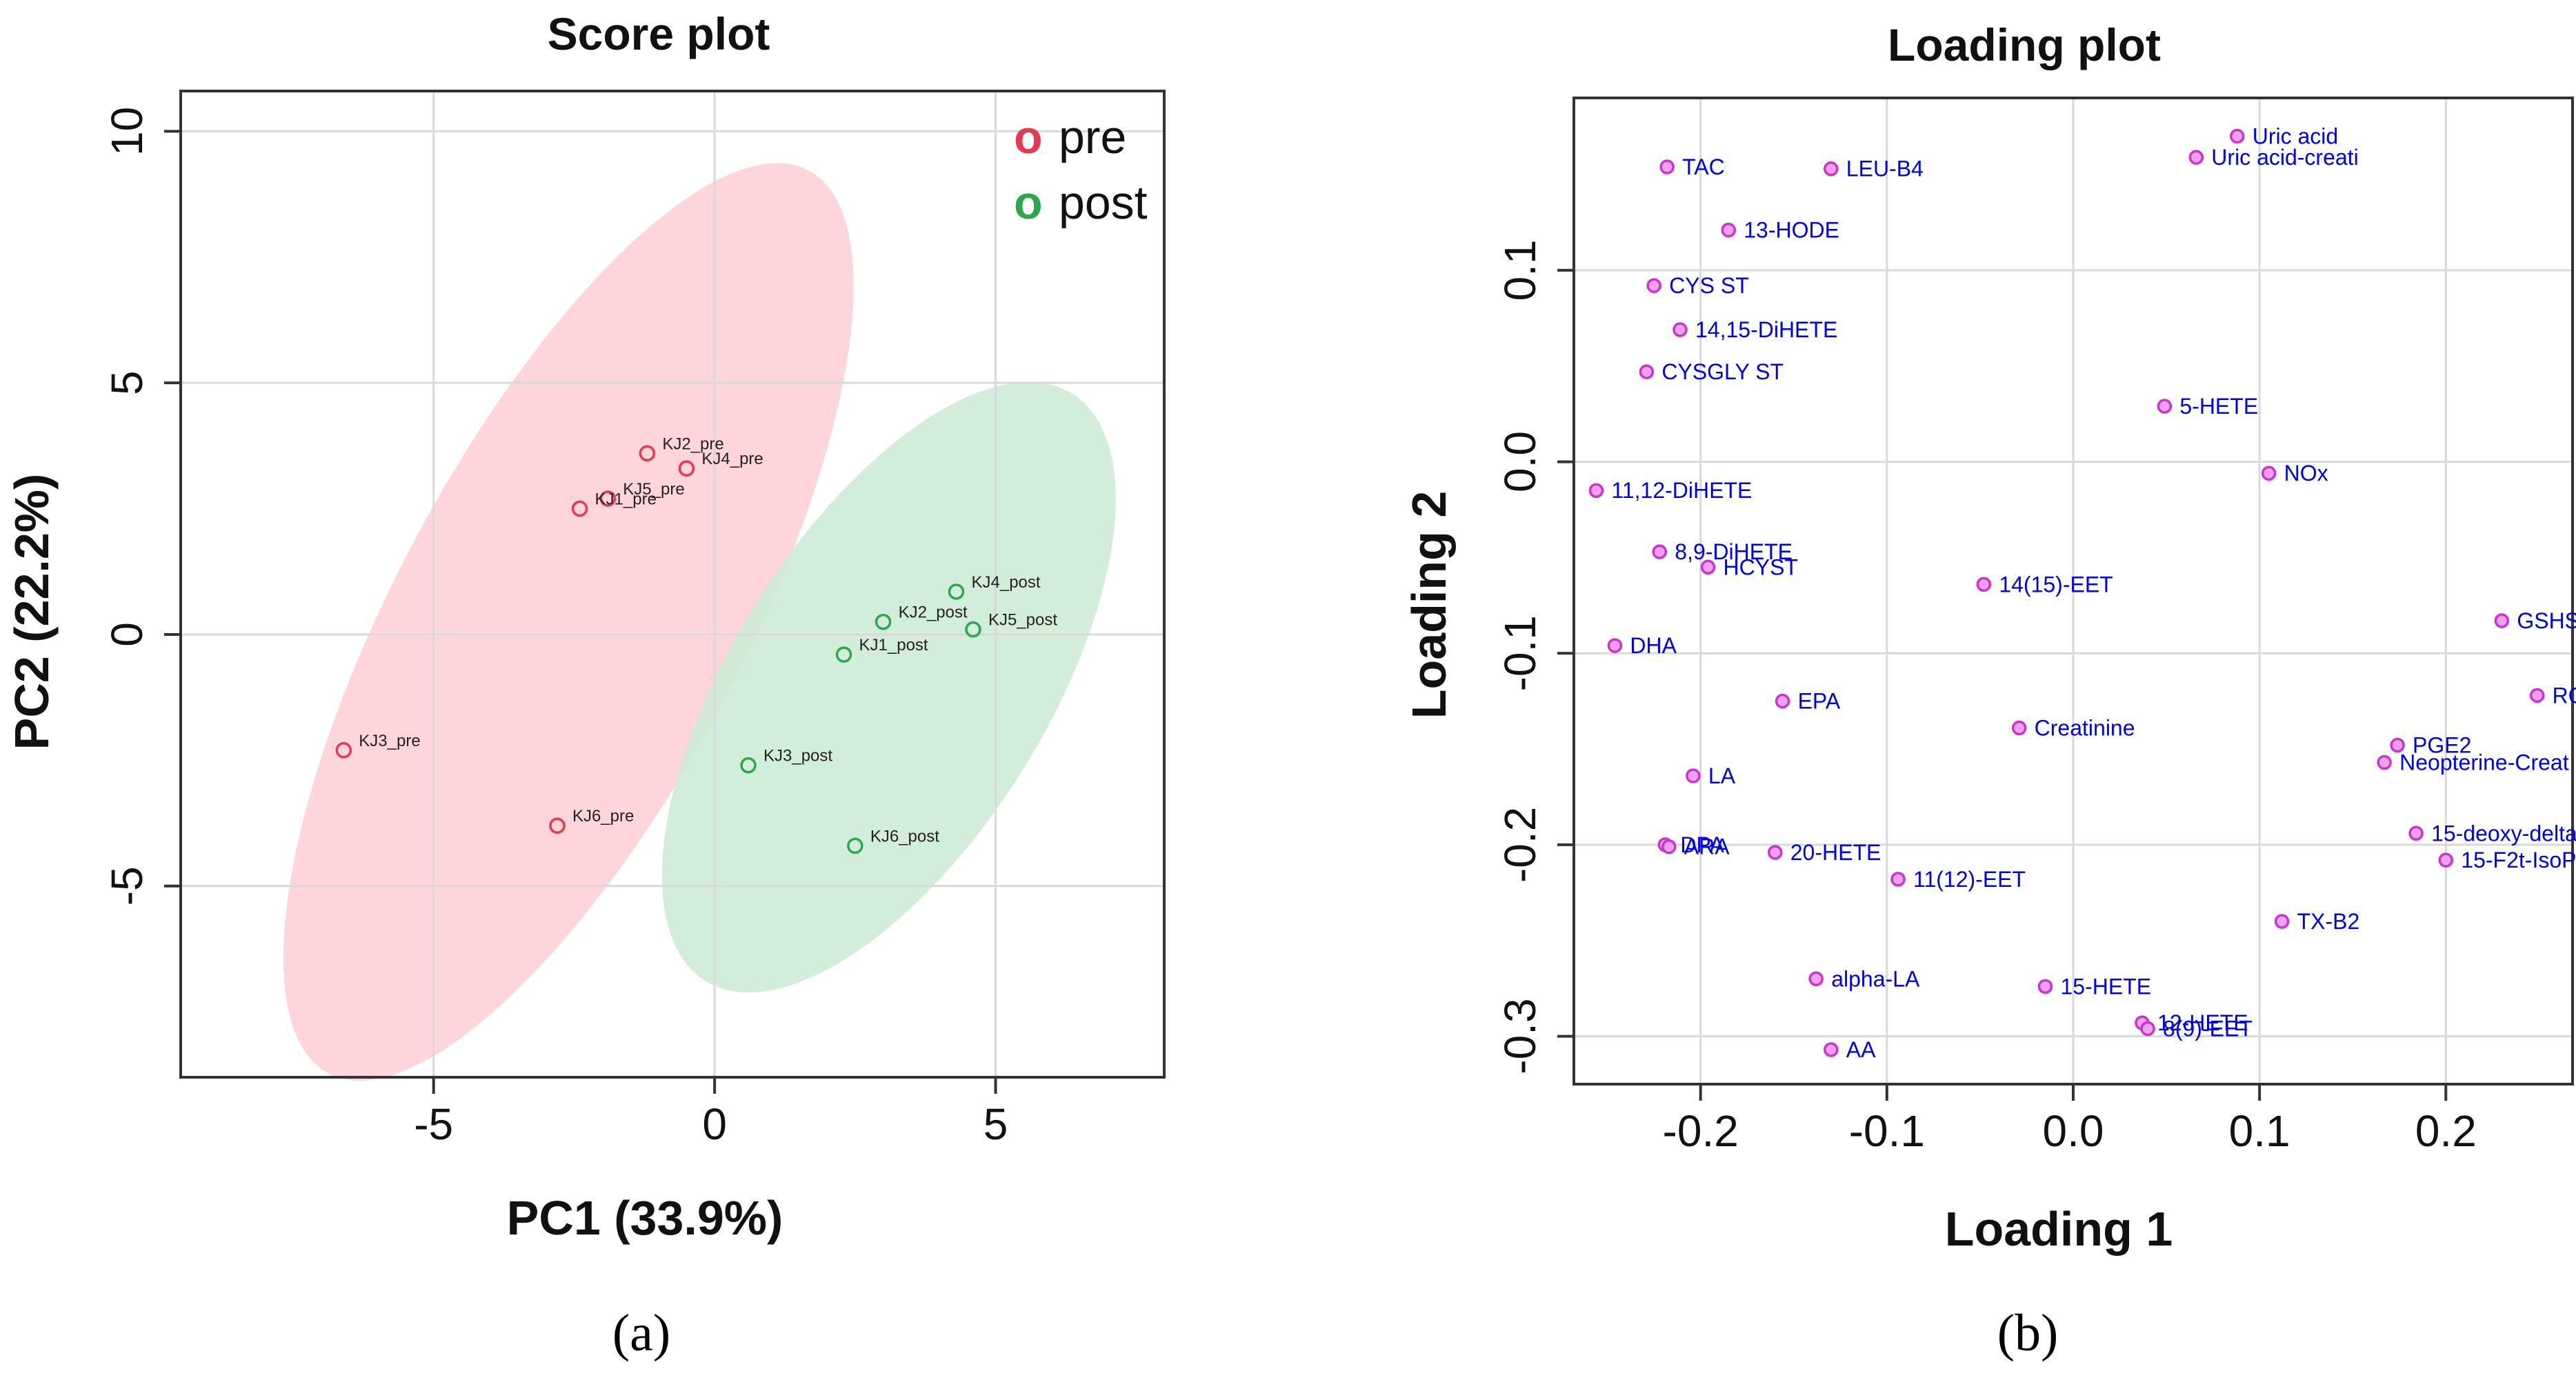 Image resolution: width=2576 pixels, height=1380 pixels. Describe the element at coordinates (956, 591) in the screenshot. I see `point-kj4-post` at that location.